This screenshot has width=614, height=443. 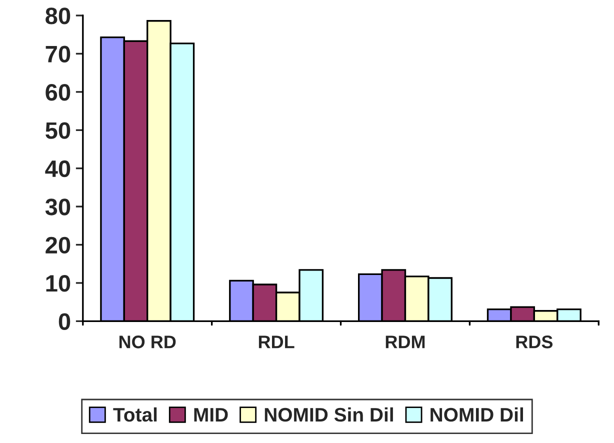 What do you see at coordinates (58, 16) in the screenshot?
I see `y-tick-label: 80` at bounding box center [58, 16].